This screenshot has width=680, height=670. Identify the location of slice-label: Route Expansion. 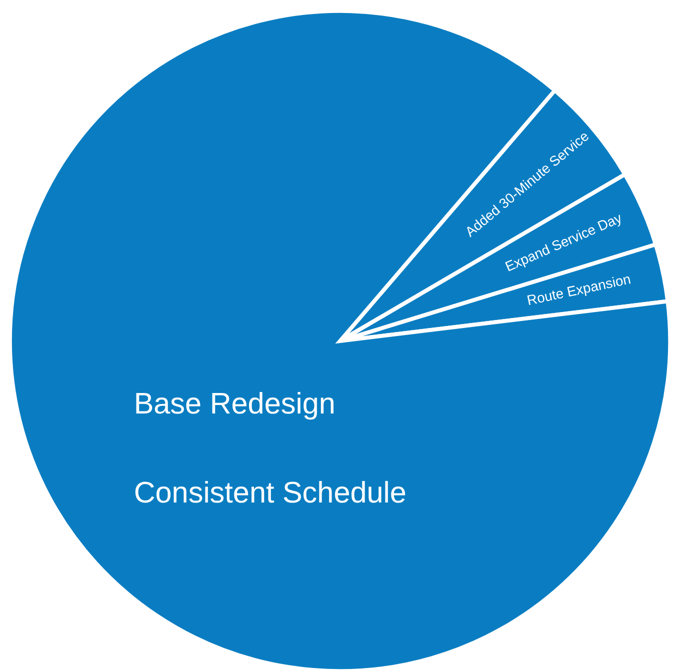
(578, 289).